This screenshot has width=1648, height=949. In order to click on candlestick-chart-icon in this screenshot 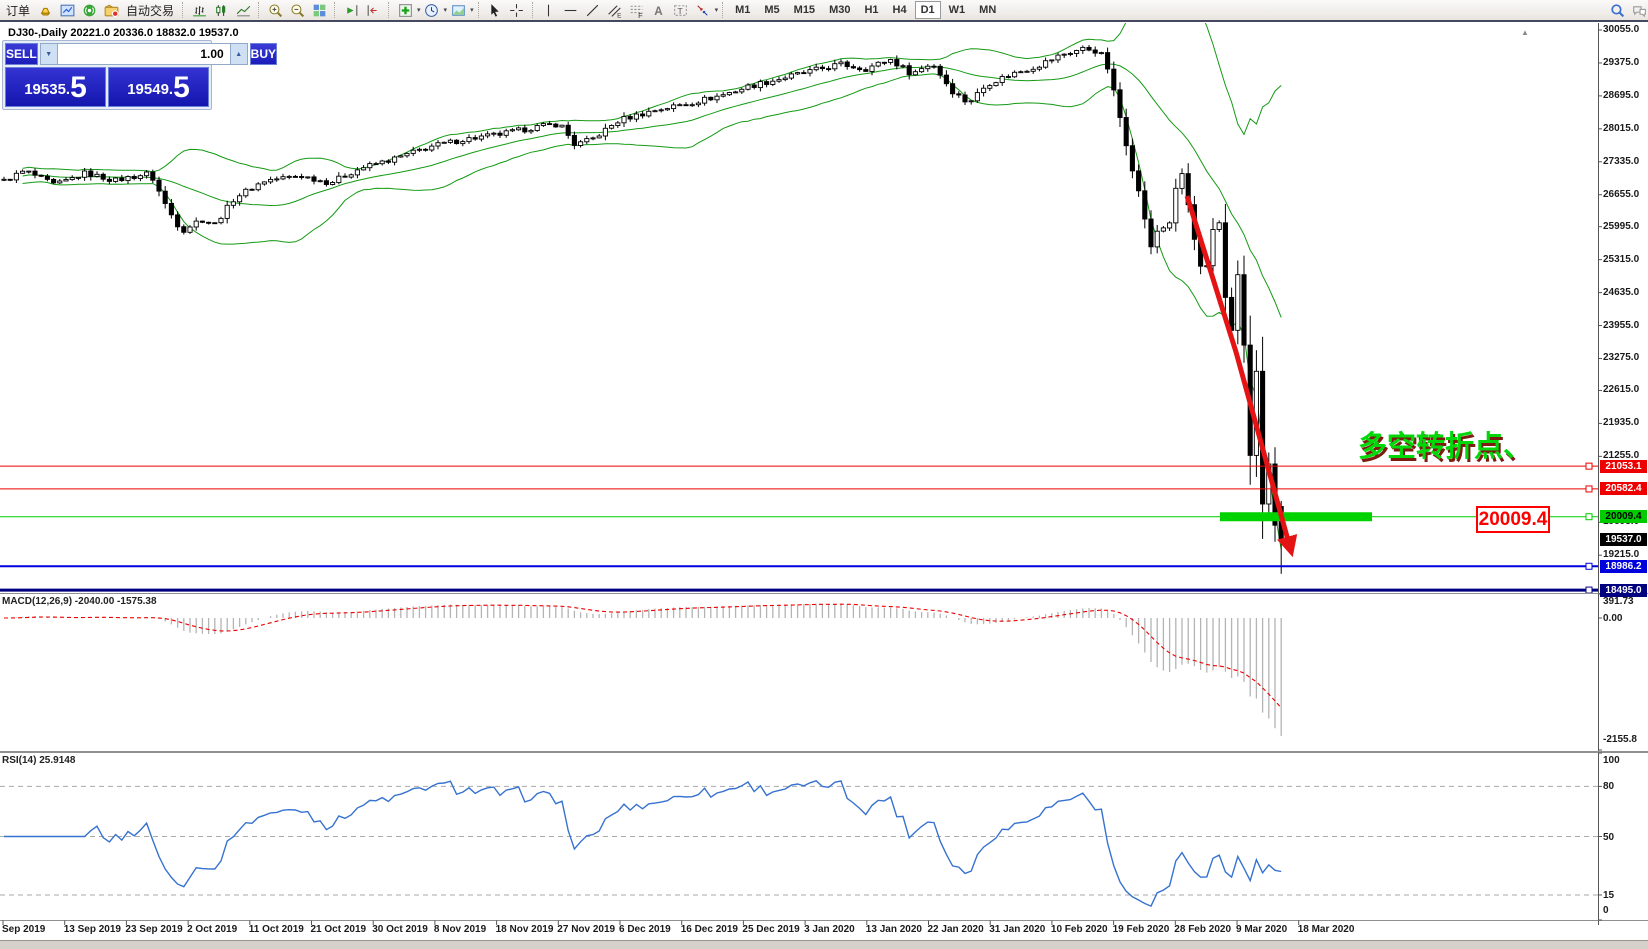, I will do `click(221, 10)`.